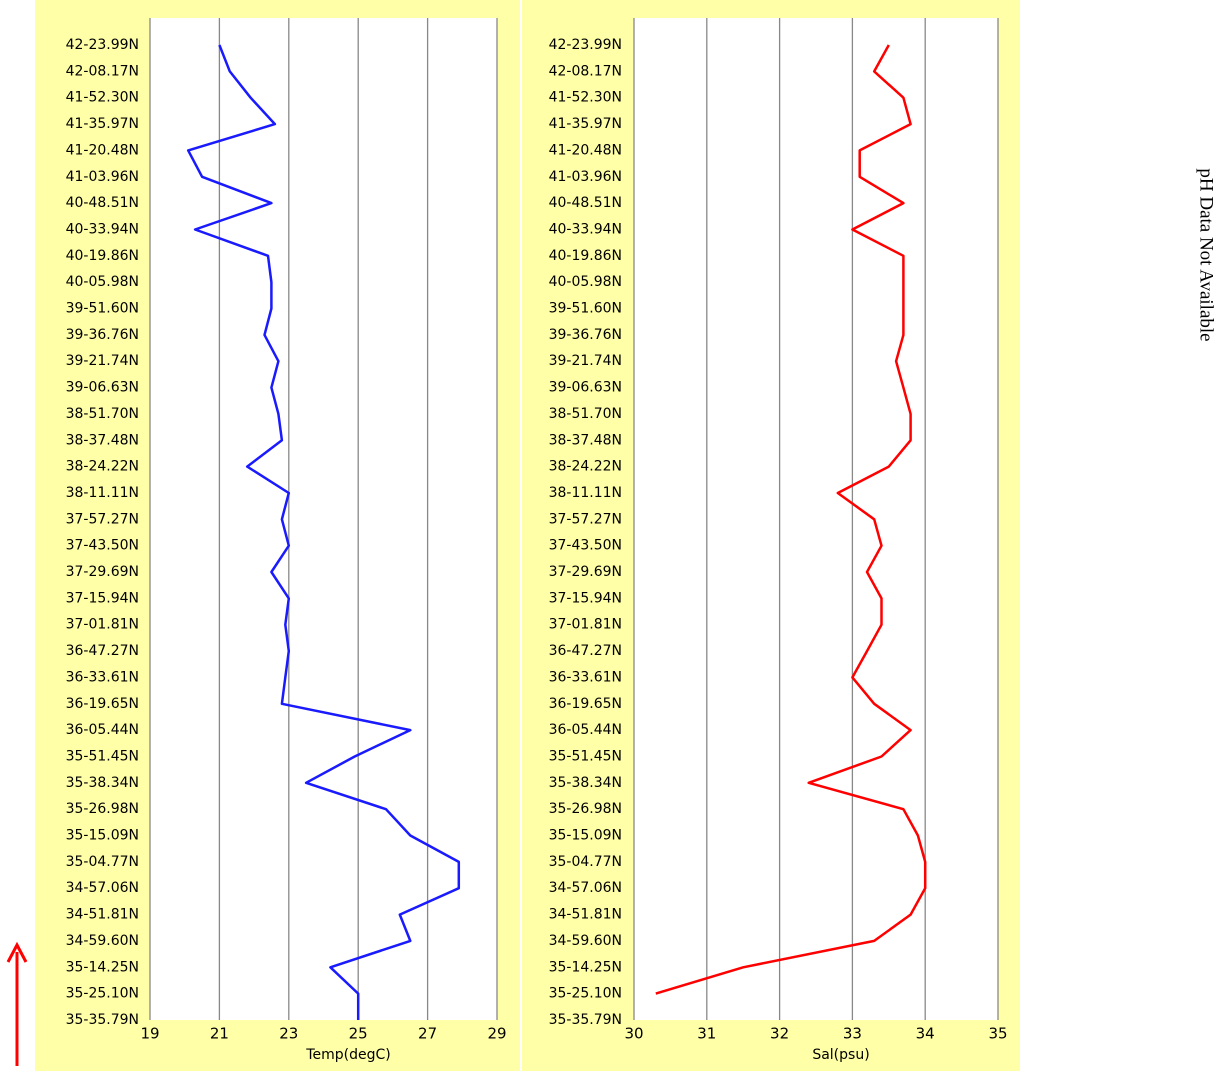 The height and width of the screenshot is (1075, 1231). What do you see at coordinates (149, 1034) in the screenshot?
I see `x-tick-label: 19` at bounding box center [149, 1034].